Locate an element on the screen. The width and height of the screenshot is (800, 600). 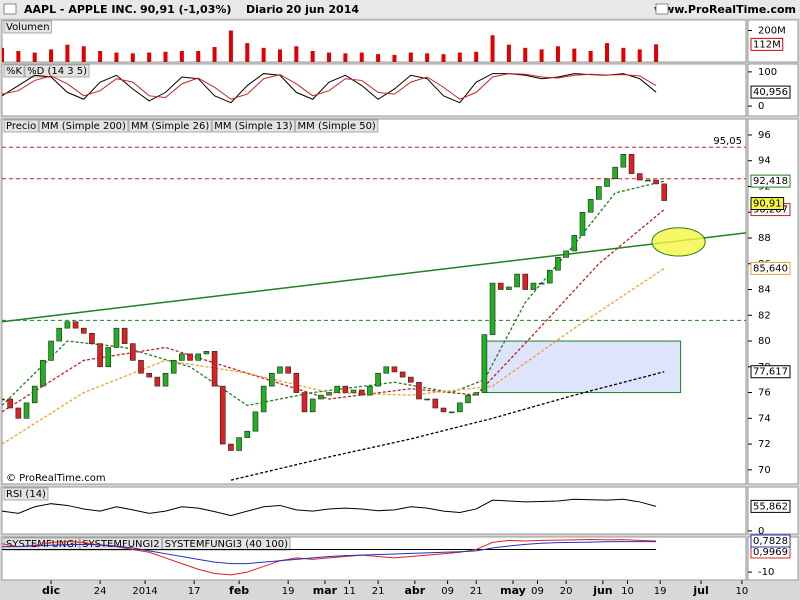
x-tick-label: jul is located at coordinates (700, 590).